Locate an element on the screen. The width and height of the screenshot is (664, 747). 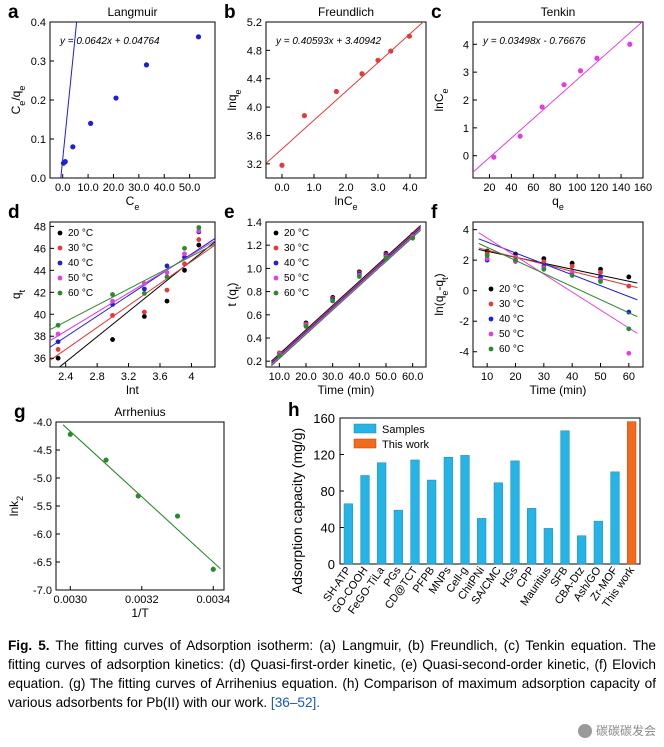
x-tick-label: 80 is located at coordinates (555, 188).